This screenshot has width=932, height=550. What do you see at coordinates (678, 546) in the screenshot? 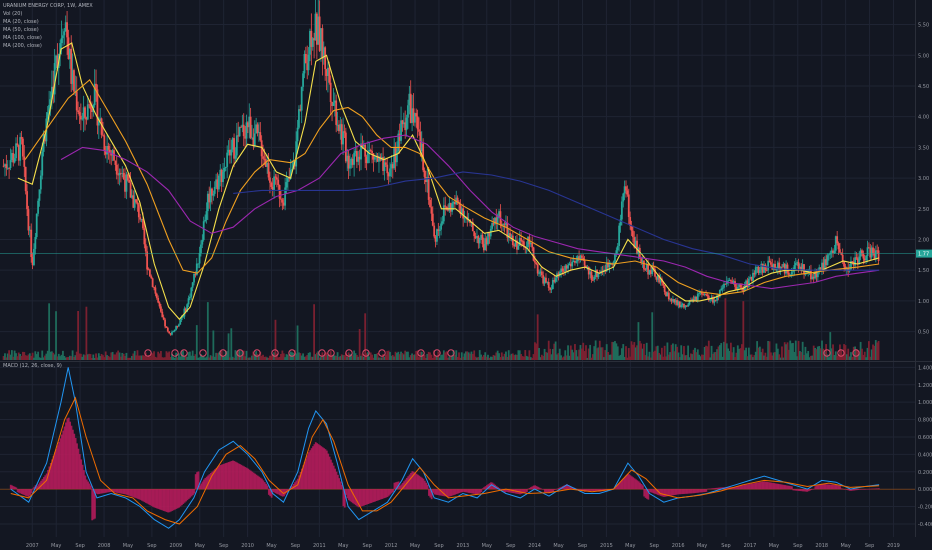
I see `time-tick-label: 2016` at bounding box center [678, 546].